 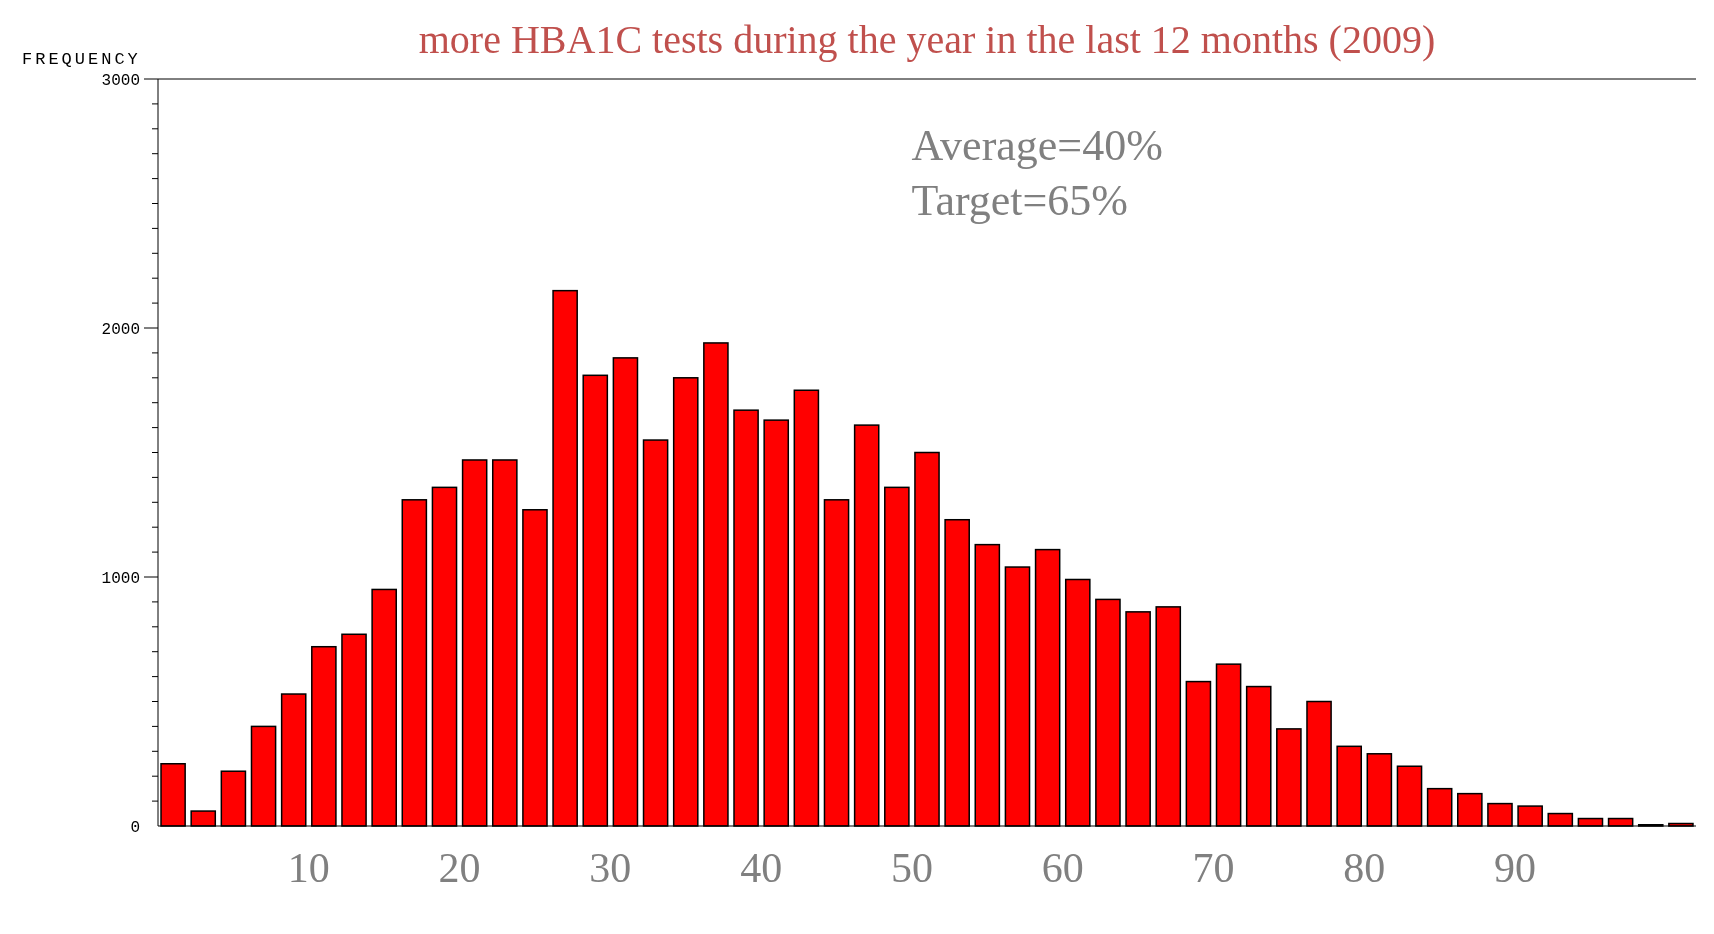 I want to click on x-tick-label: 20, so click(x=459, y=868).